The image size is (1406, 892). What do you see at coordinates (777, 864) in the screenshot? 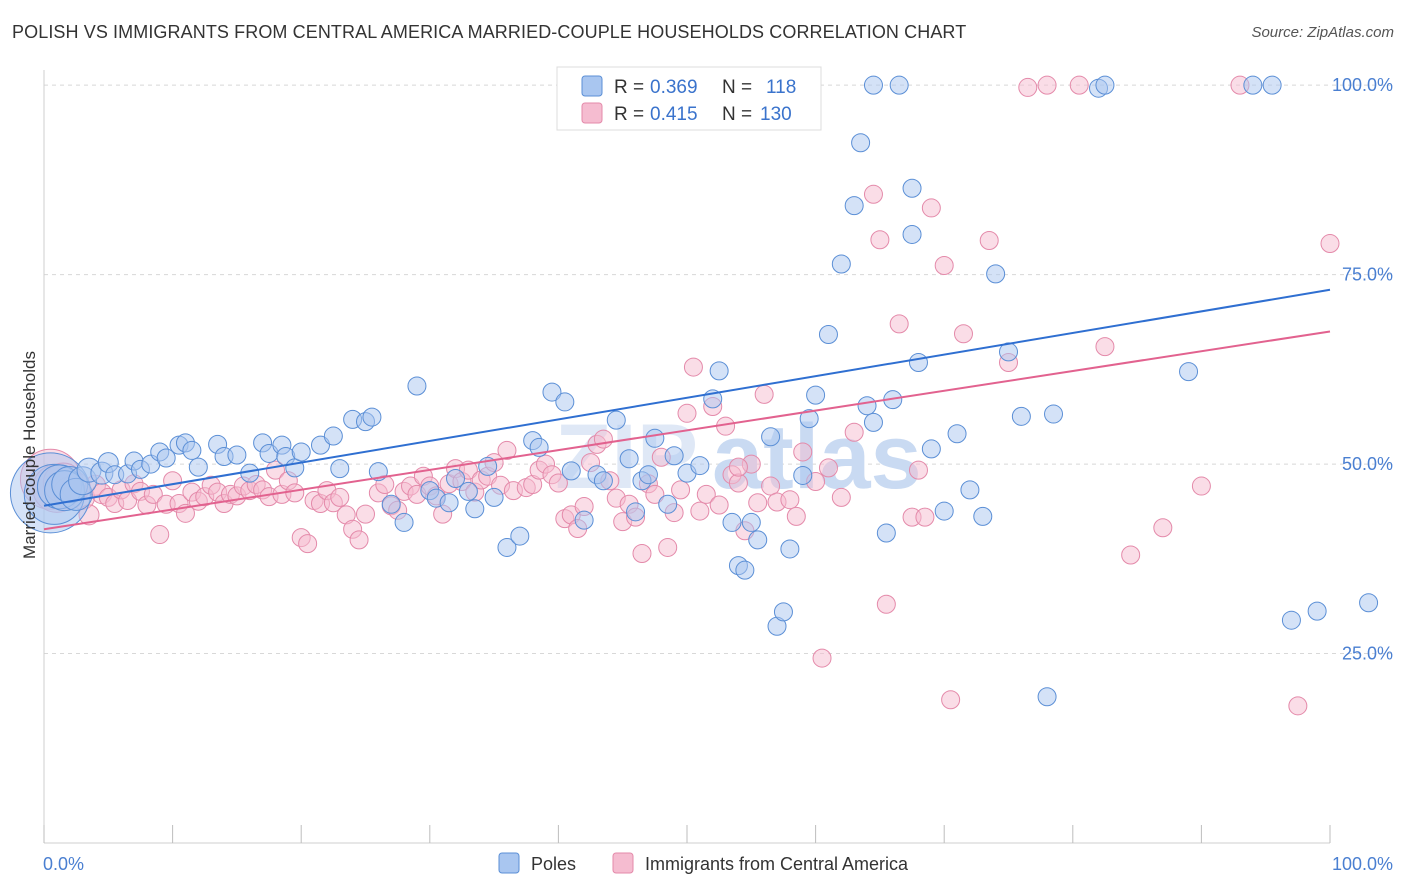
I see `bottom-legend-label-central-america: Immigrants from Central America` at bounding box center [777, 864].